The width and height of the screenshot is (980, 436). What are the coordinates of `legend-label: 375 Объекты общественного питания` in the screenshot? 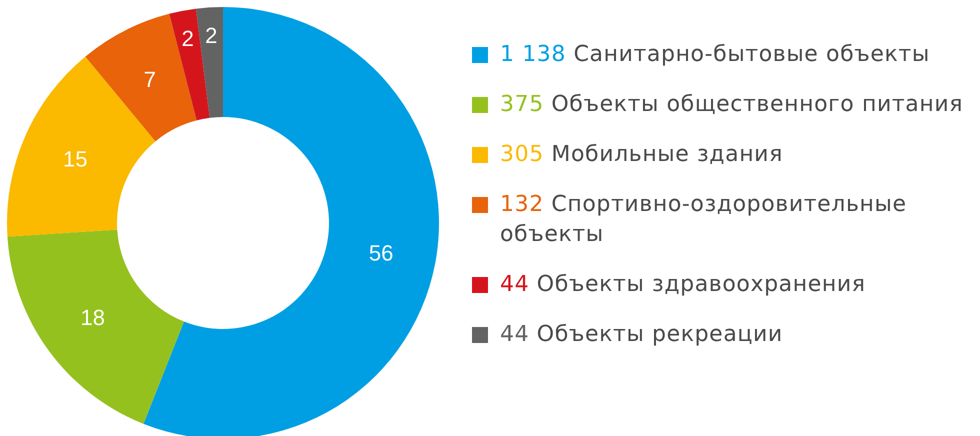 It's located at (732, 105).